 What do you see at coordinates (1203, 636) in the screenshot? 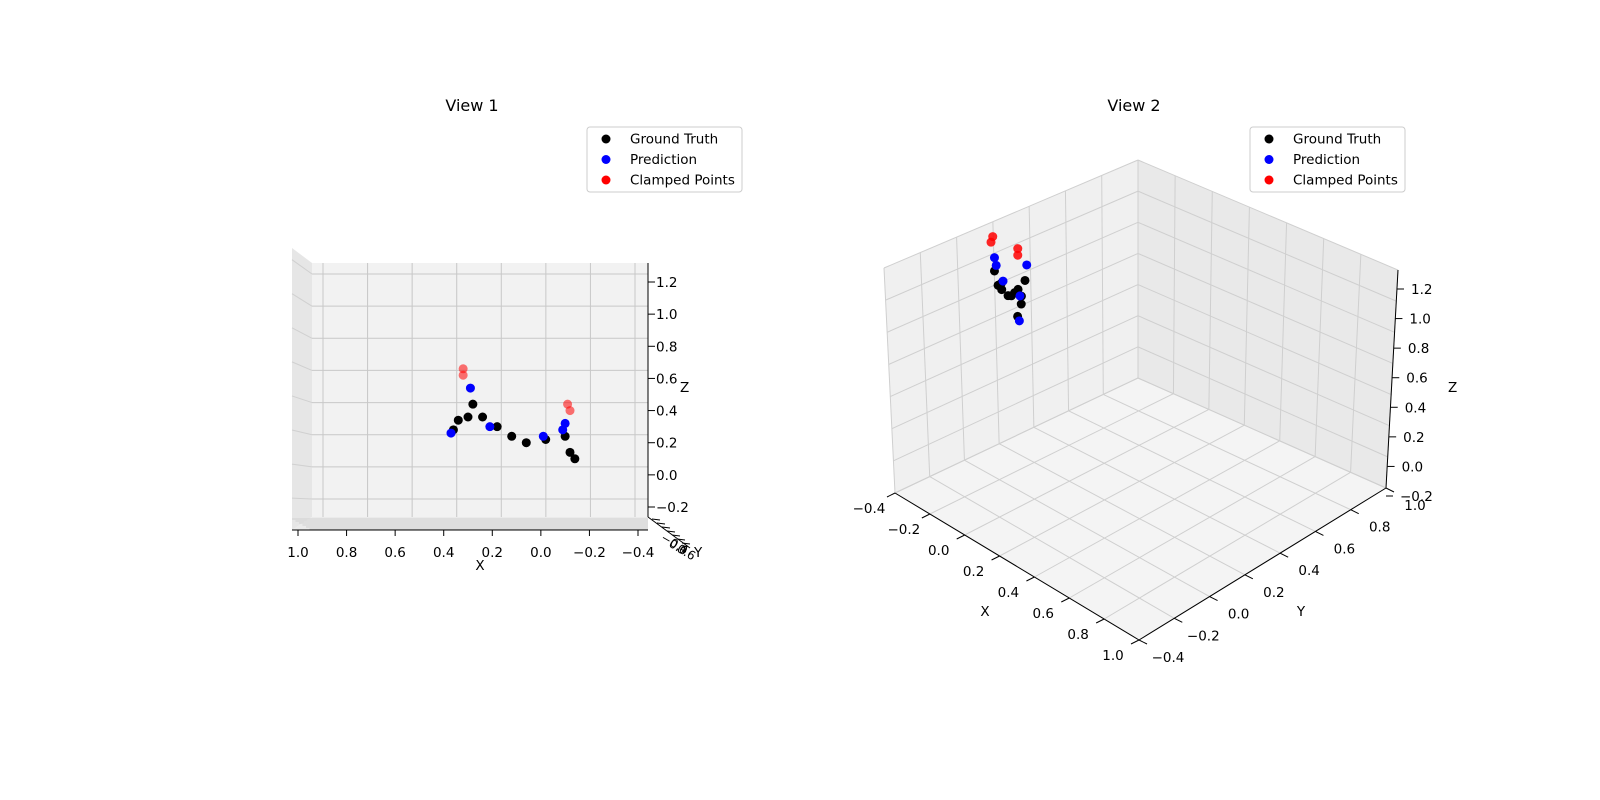
I see `y-tick-label: −0.2` at bounding box center [1203, 636].